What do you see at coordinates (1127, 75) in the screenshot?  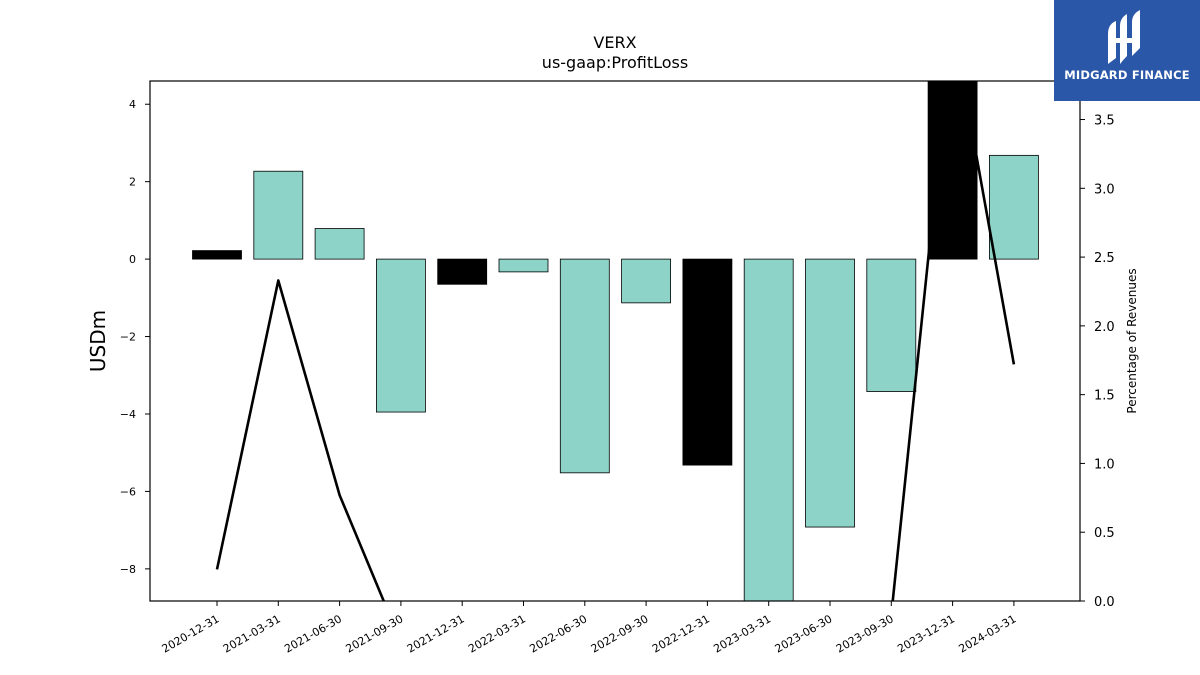 I see `brand-name: MIDGARD FINANCE` at bounding box center [1127, 75].